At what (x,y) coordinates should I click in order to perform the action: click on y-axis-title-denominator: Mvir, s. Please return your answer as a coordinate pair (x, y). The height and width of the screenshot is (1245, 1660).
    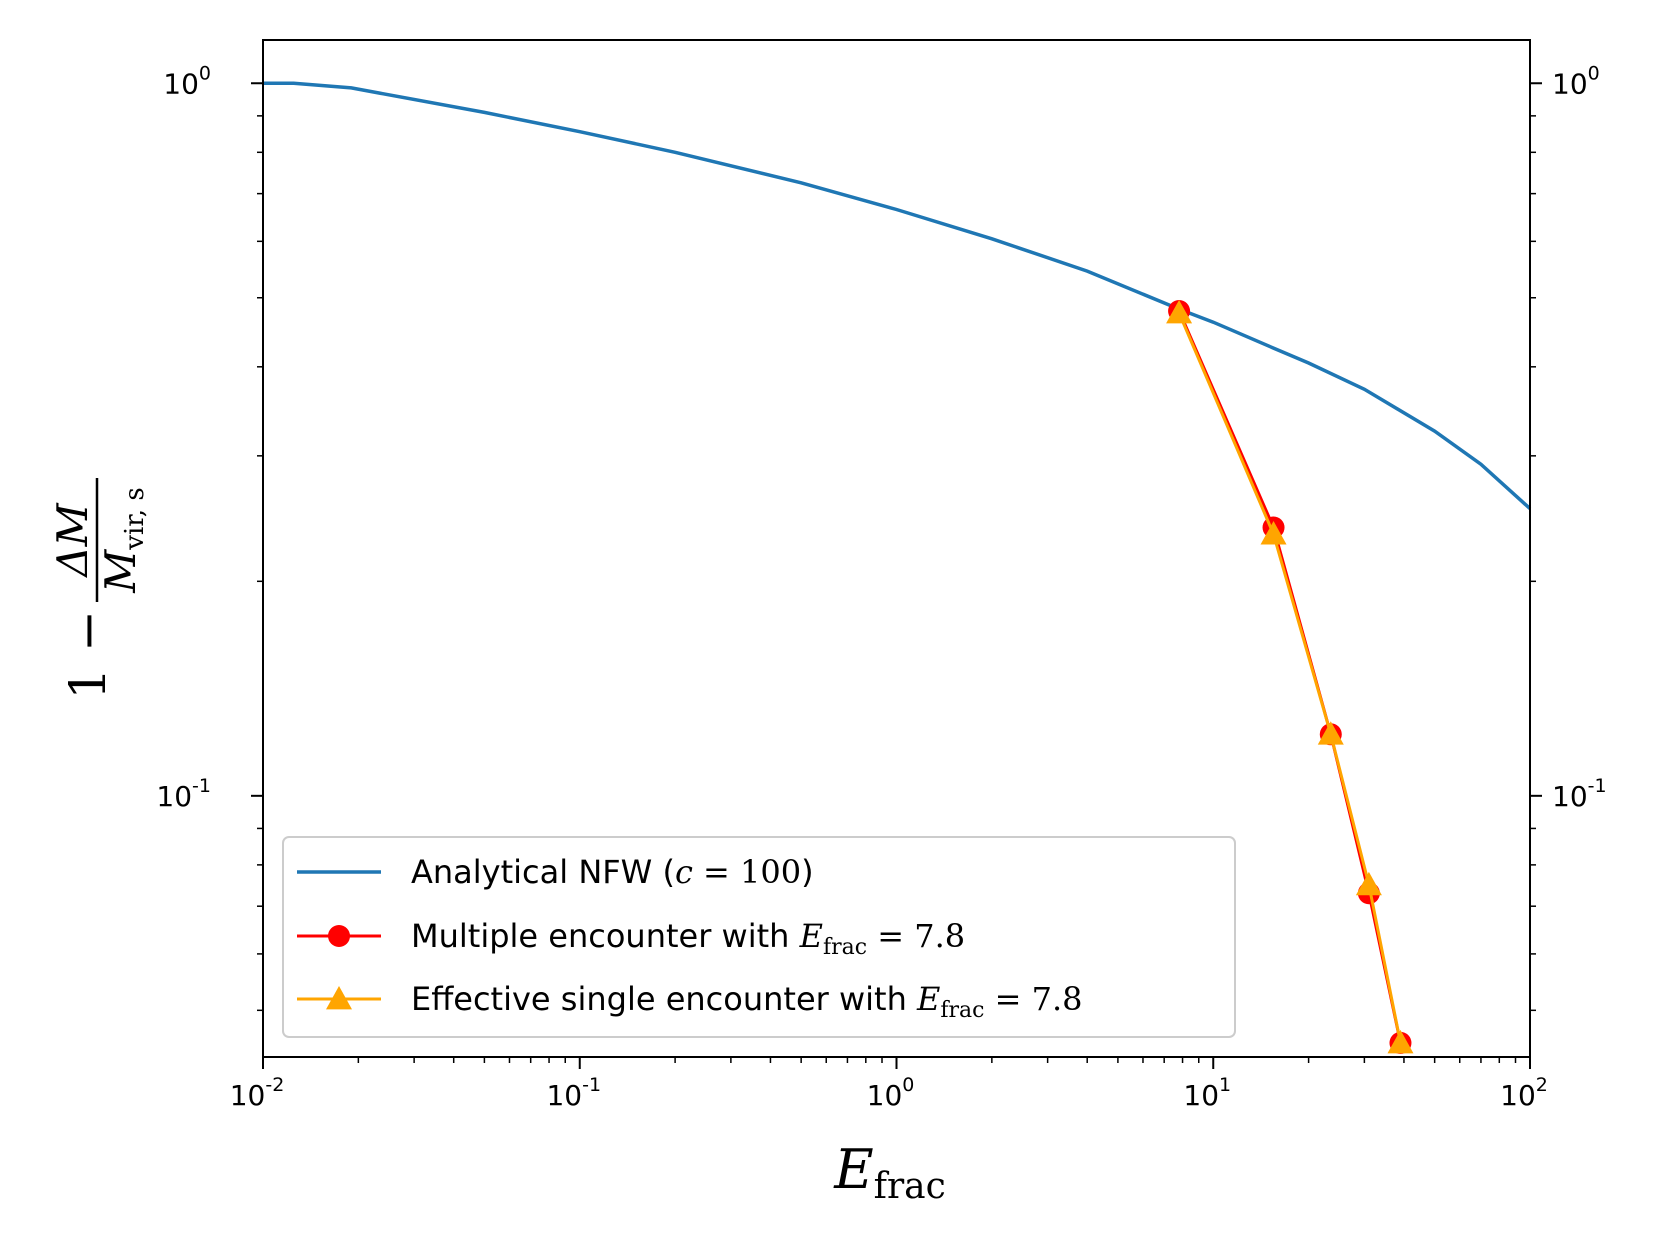
    Looking at the image, I should click on (123, 540).